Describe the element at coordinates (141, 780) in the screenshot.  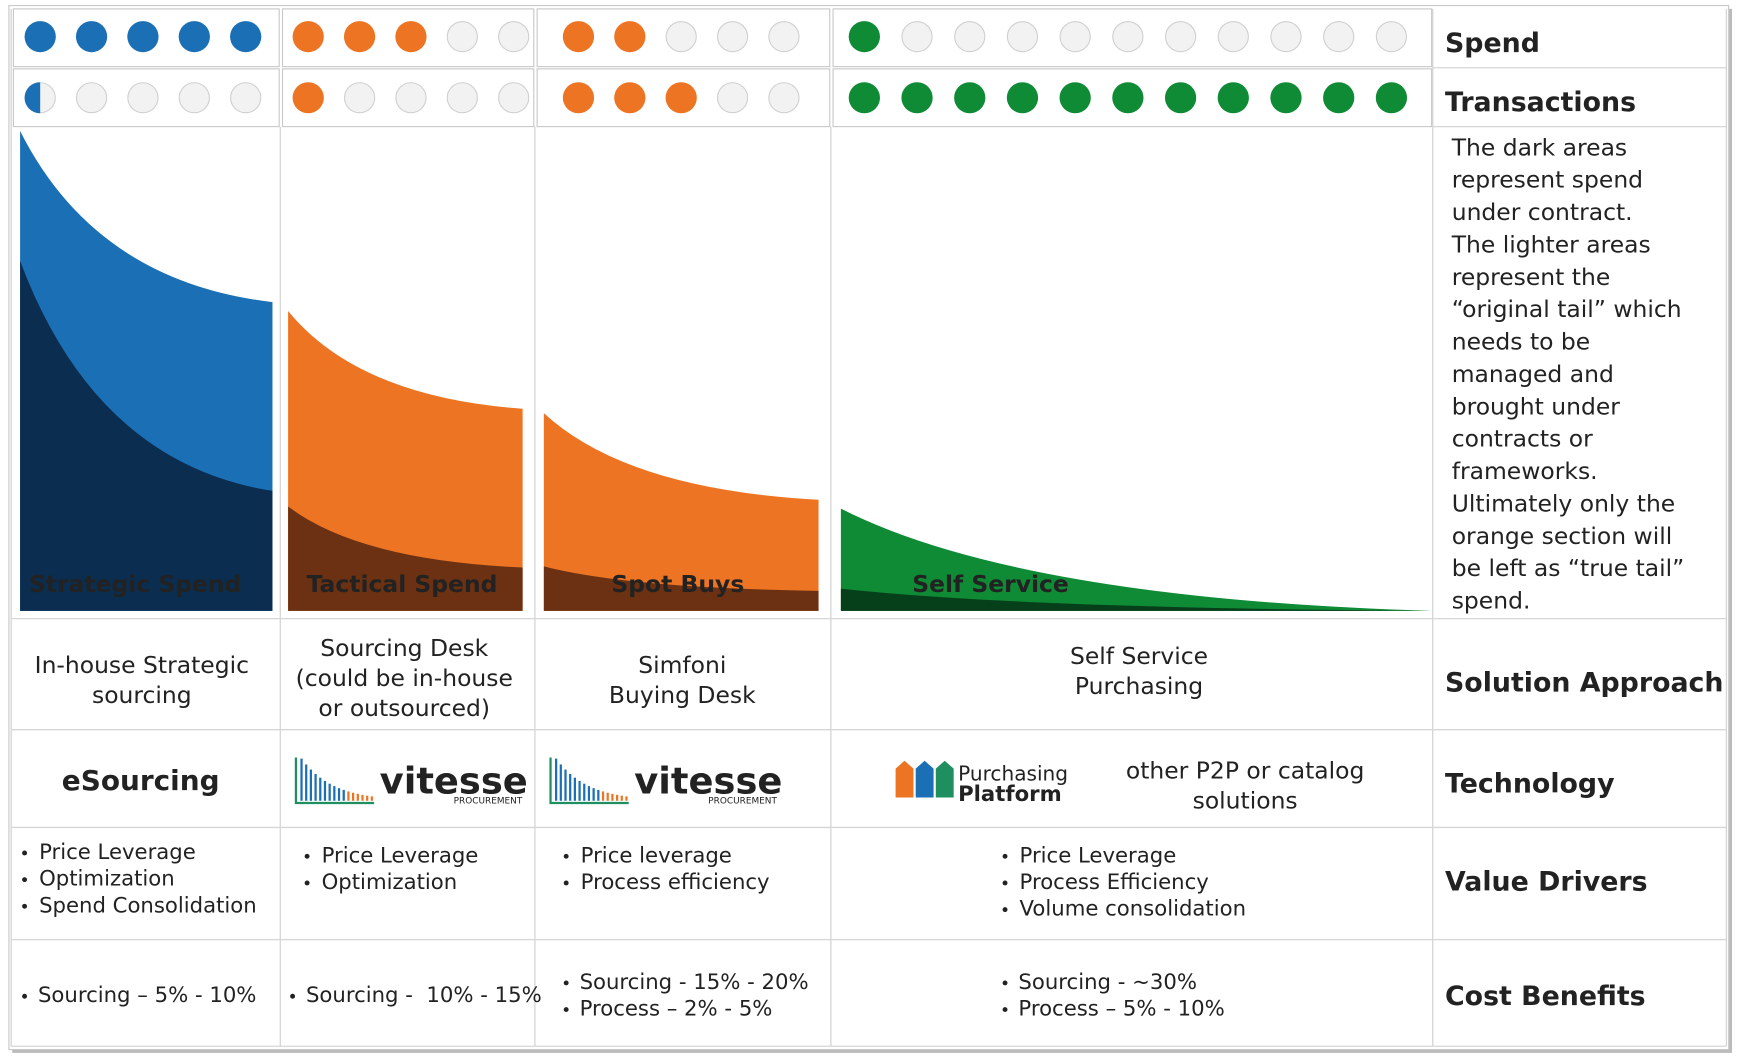
I see `tech-label: eSourcing` at that location.